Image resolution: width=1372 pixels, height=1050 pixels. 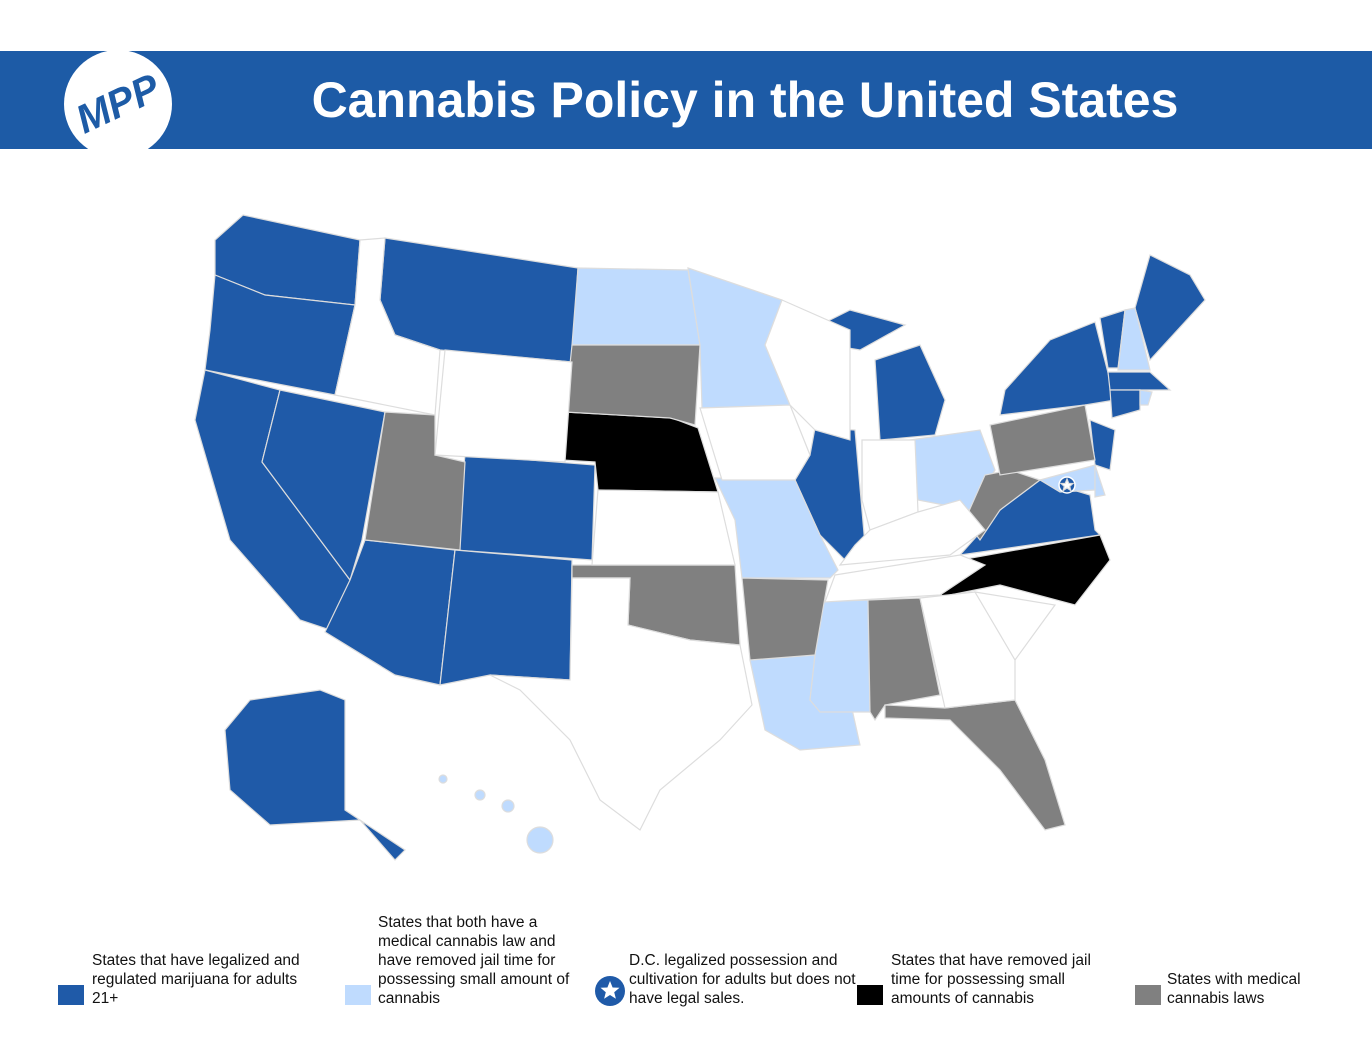 I want to click on logo: MPP, so click(x=118, y=104).